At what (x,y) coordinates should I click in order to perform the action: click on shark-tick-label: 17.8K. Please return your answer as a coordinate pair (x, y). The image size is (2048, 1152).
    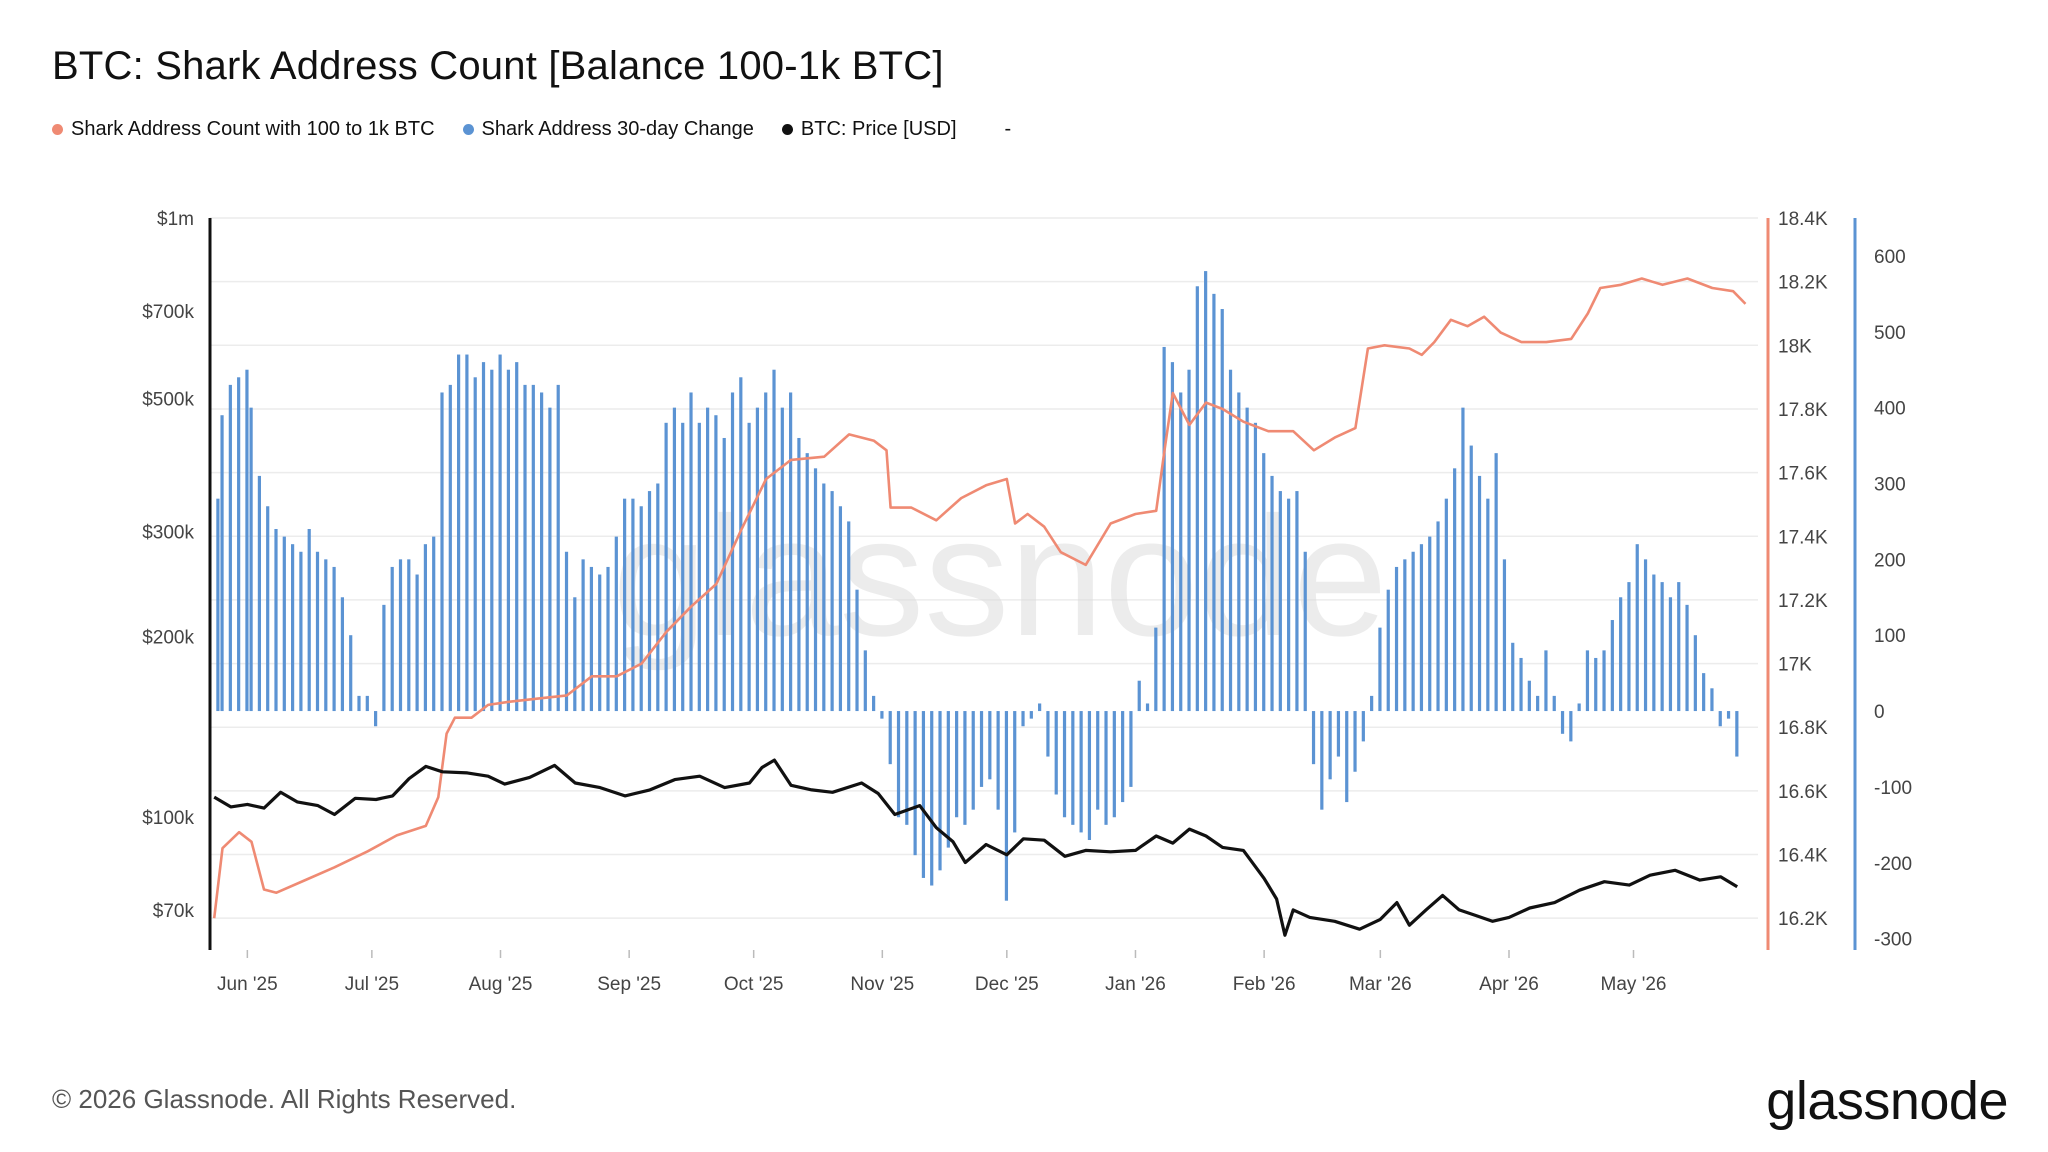
    Looking at the image, I should click on (1803, 410).